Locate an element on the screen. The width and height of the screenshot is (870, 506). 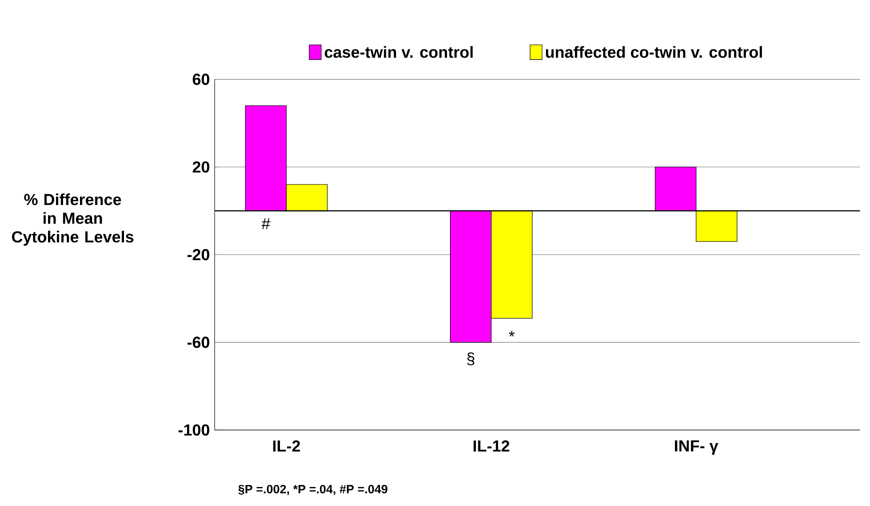
legend-label: case-twin v. control is located at coordinates (398, 52).